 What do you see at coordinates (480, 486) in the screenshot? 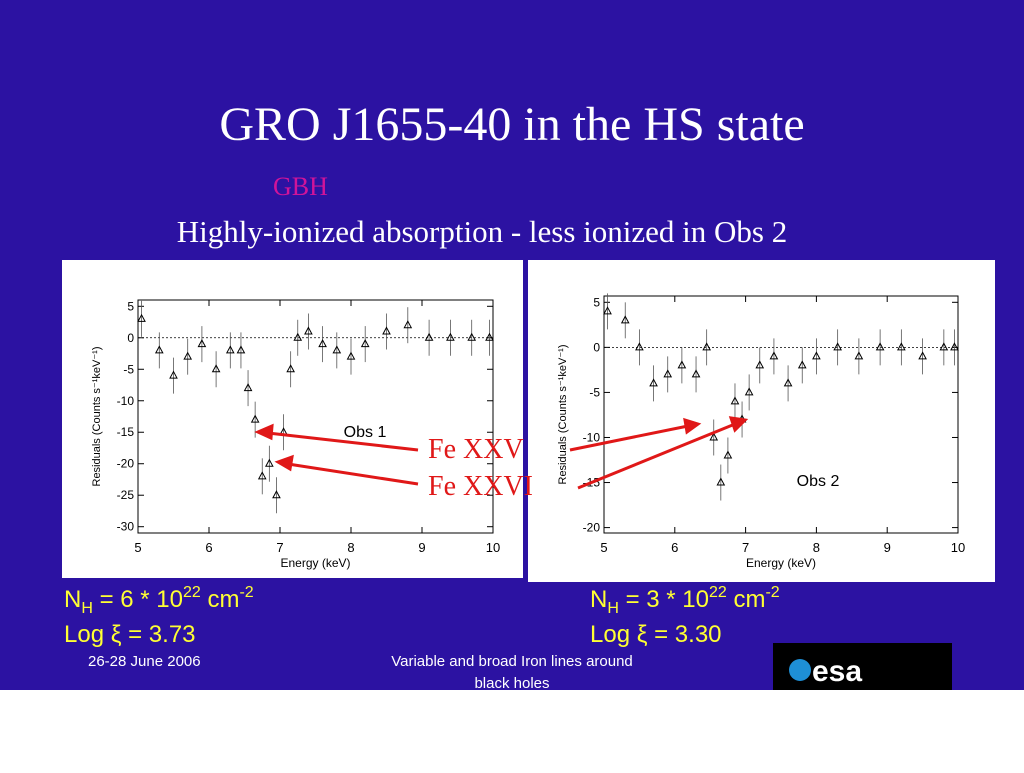
I see `annotation: Fe XXVI` at bounding box center [480, 486].